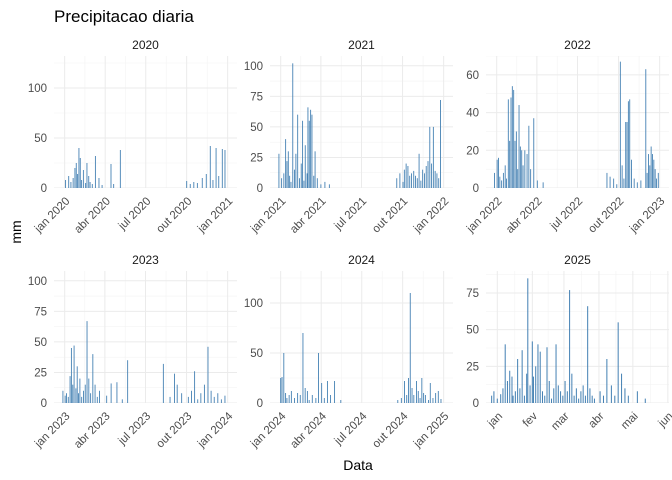  Describe the element at coordinates (124, 16) in the screenshot. I see `chart-title: Precipitacao diaria` at that location.